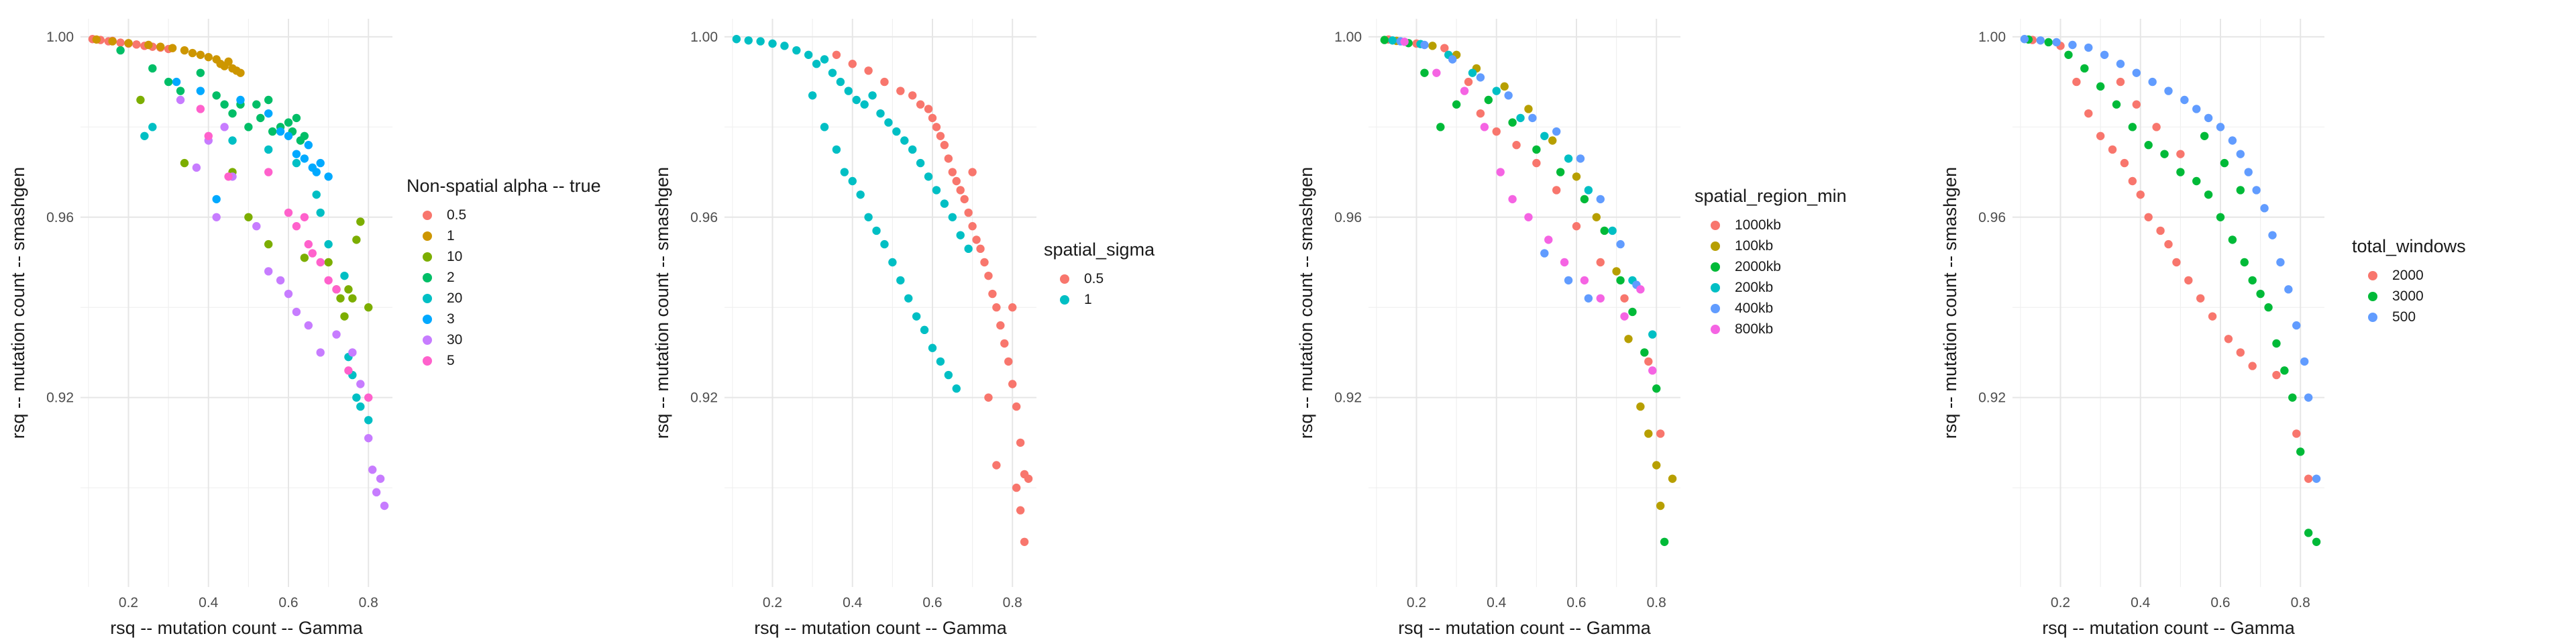 Image resolution: width=2576 pixels, height=644 pixels. Describe the element at coordinates (504, 319) in the screenshot. I see `legend-item: 3` at that location.